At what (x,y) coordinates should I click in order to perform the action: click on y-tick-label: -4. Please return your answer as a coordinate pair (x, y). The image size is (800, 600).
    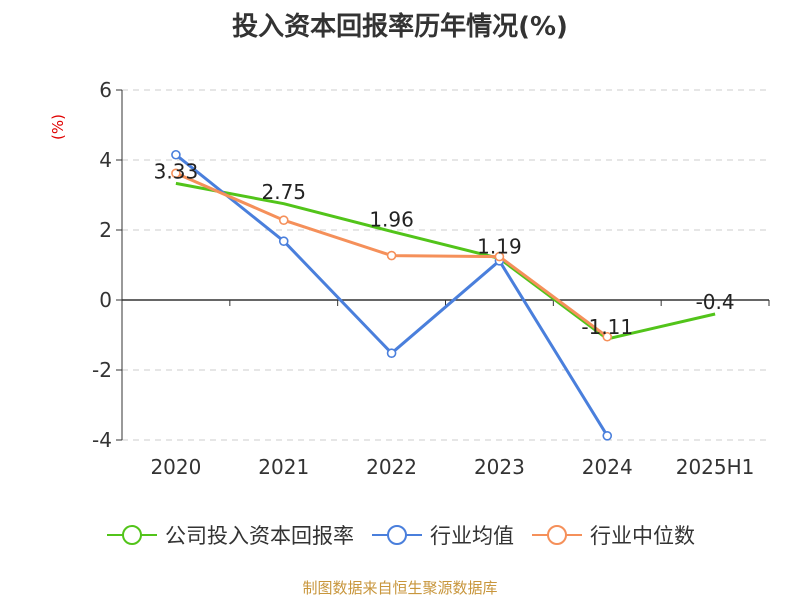
    Looking at the image, I should click on (102, 440).